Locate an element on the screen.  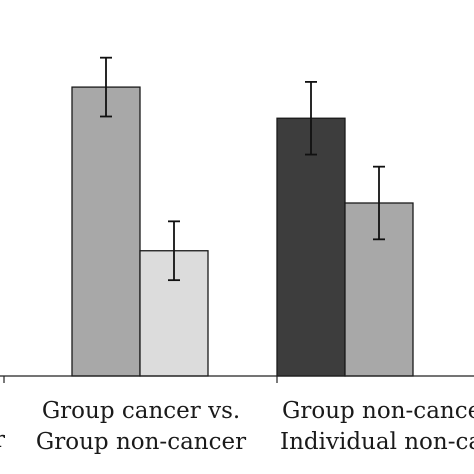
category-label-1-line-2: Group non-cancer is located at coordinates (141, 442).